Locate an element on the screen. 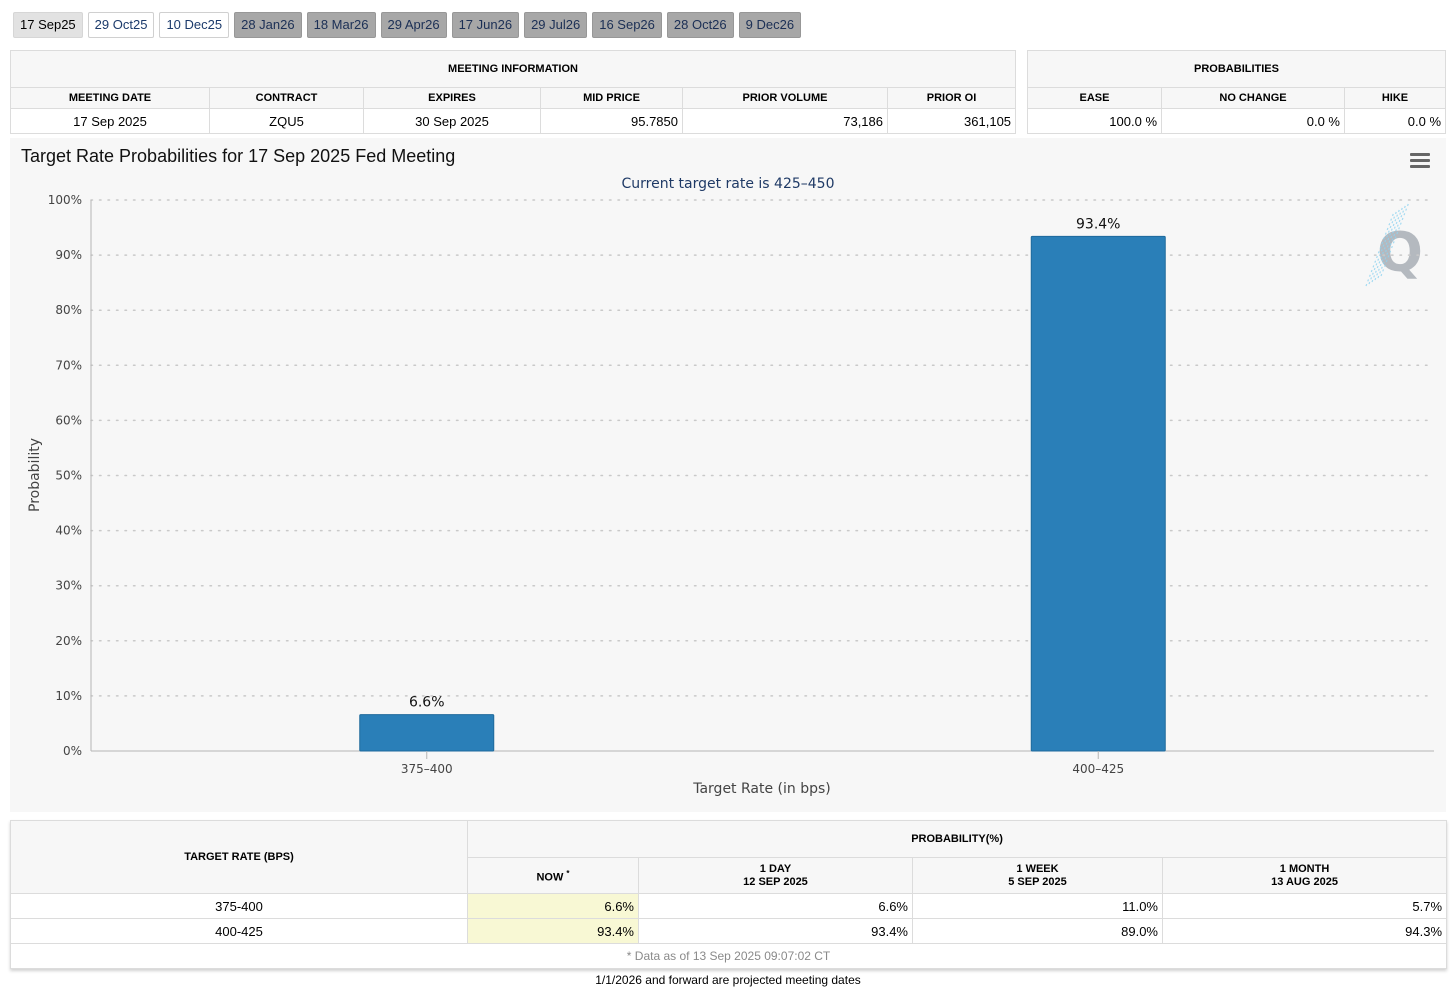 Image resolution: width=1456 pixels, height=987 pixels. header-contract: CONTRACT is located at coordinates (286, 98).